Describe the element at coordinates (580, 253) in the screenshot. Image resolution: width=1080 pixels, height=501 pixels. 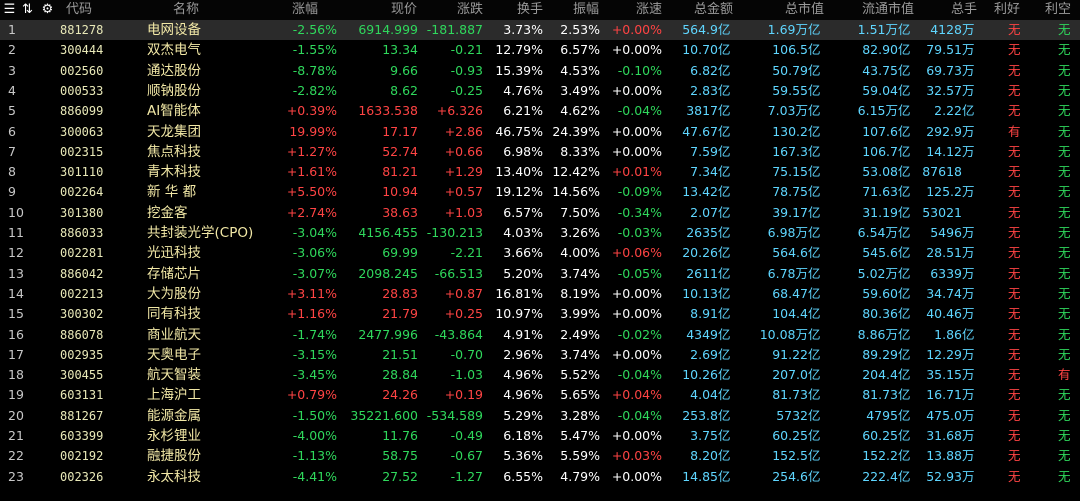
I see `cell-amplitude: 4.00%` at that location.